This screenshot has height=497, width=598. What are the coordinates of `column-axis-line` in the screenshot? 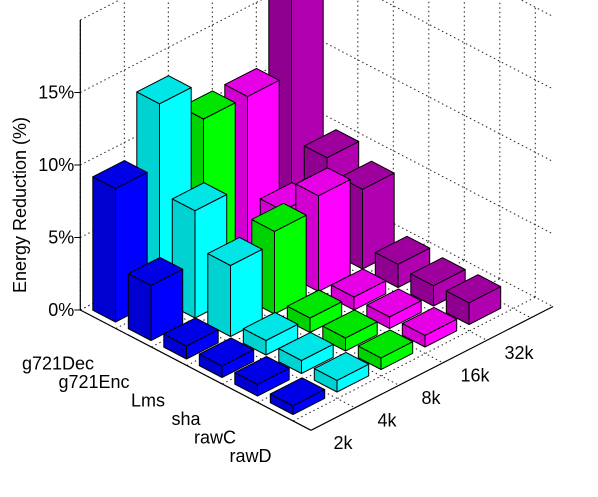 It's located at (432, 368).